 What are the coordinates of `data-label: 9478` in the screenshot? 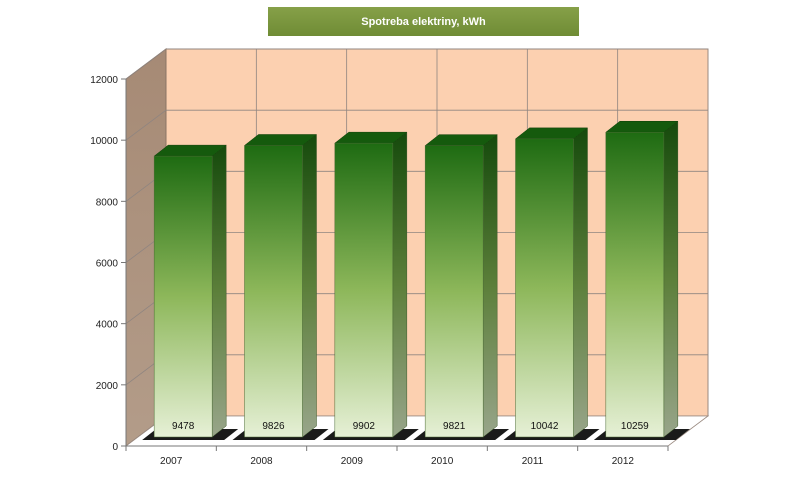 It's located at (183, 426).